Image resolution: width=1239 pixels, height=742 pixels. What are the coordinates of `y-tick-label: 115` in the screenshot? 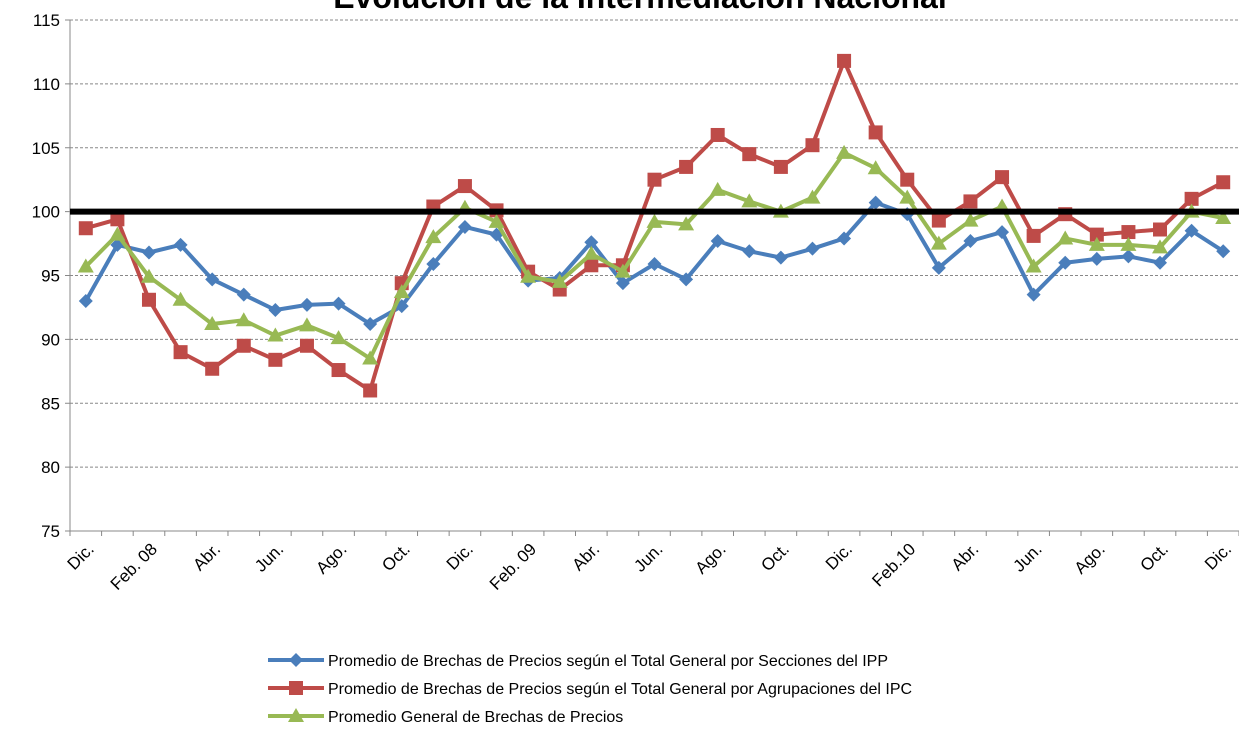 It's located at (46, 20).